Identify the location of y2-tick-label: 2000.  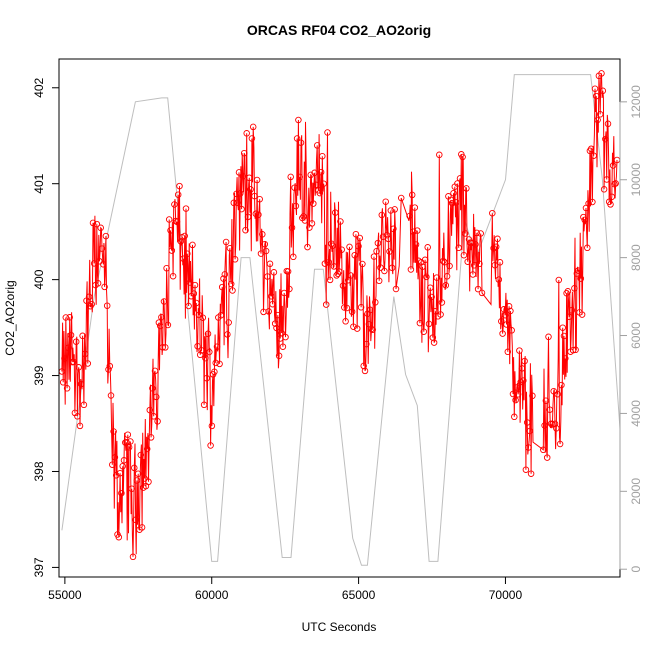
(636, 491).